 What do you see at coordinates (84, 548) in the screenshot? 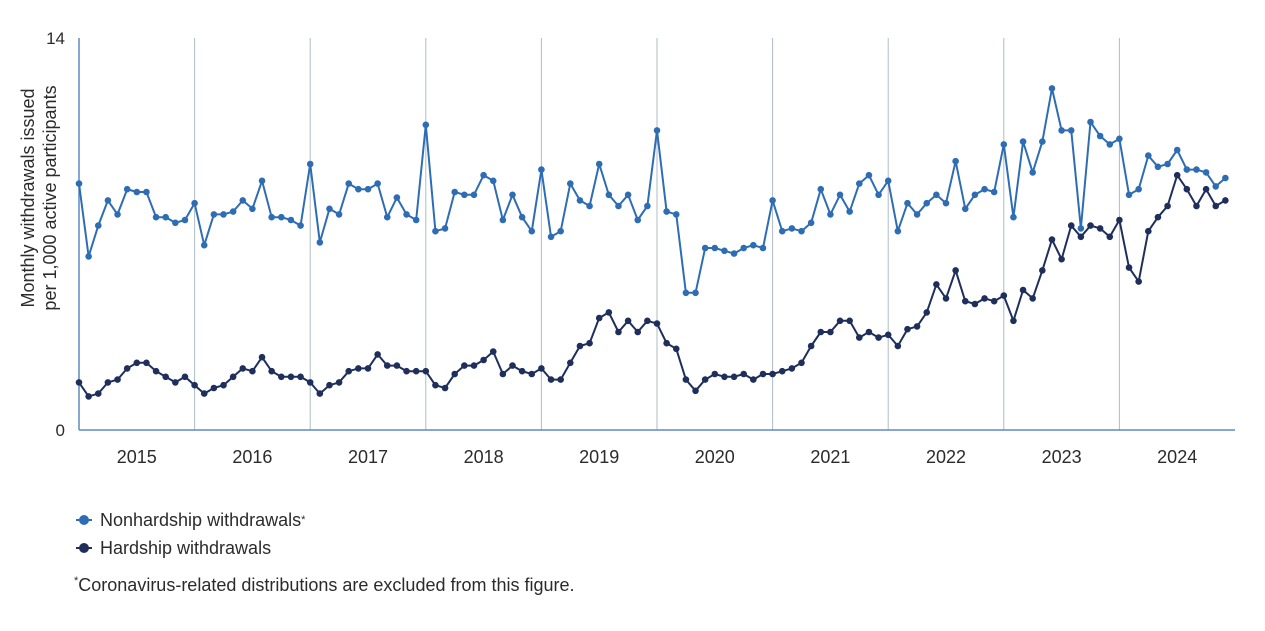
I see `legend-swatch-hardship` at bounding box center [84, 548].